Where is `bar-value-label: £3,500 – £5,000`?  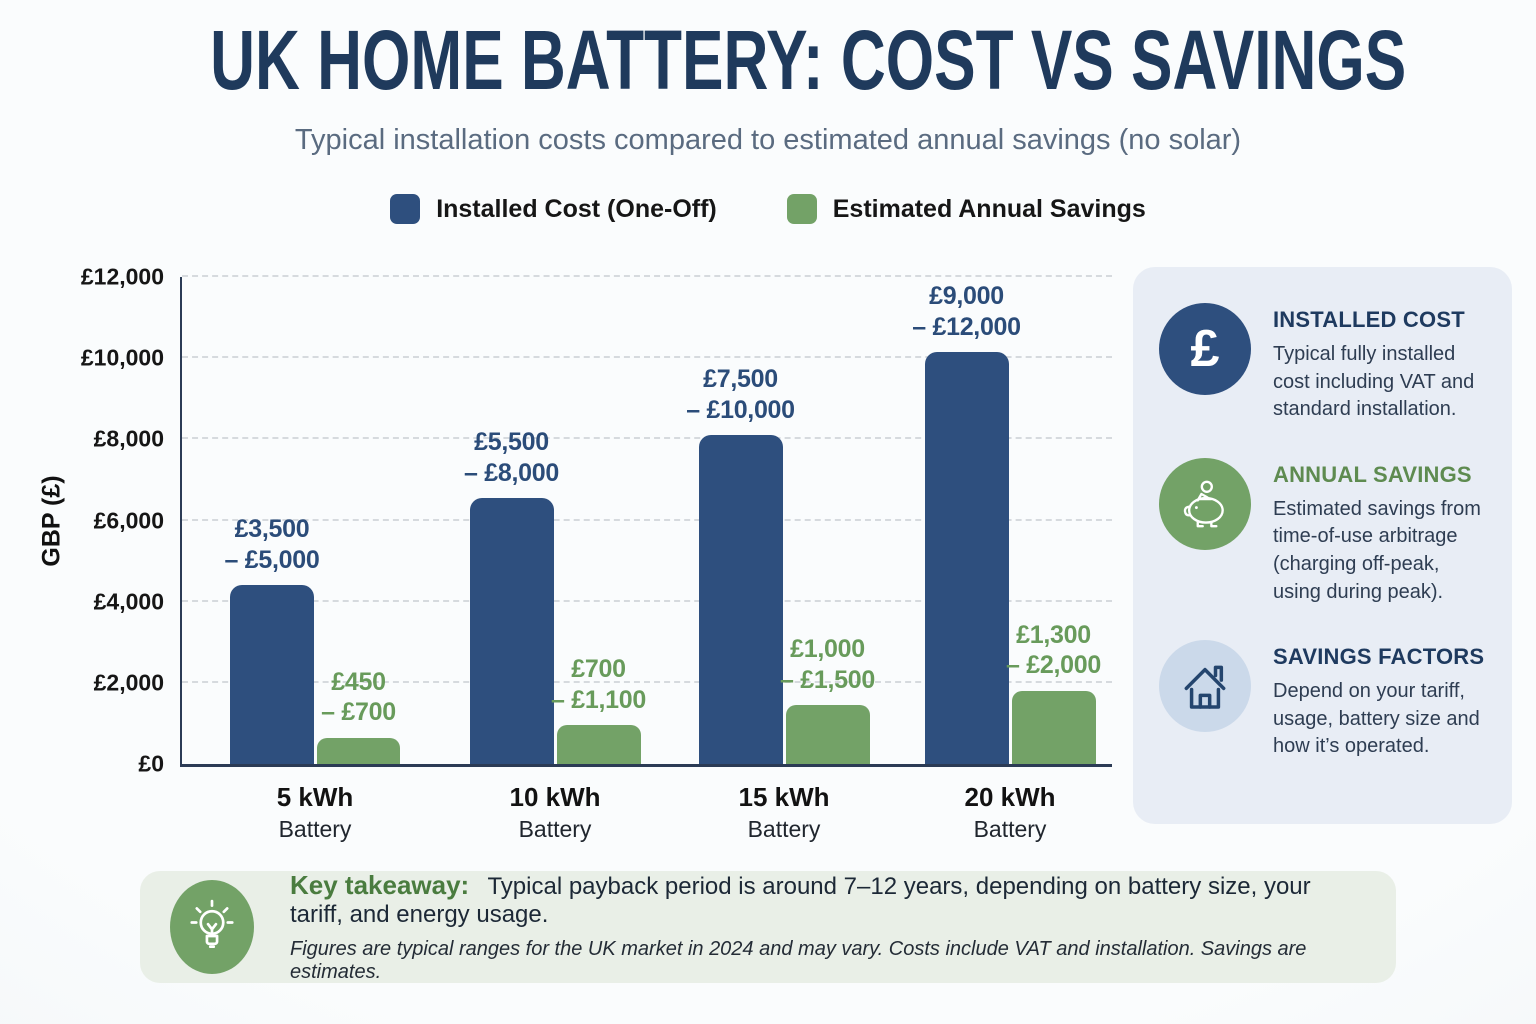
bar-value-label: £3,500 – £5,000 is located at coordinates (272, 544).